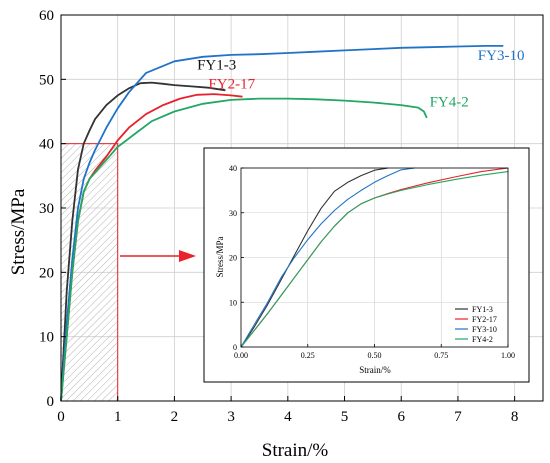 The image size is (550, 463). I want to click on zoom-arrow-head, so click(187, 256).